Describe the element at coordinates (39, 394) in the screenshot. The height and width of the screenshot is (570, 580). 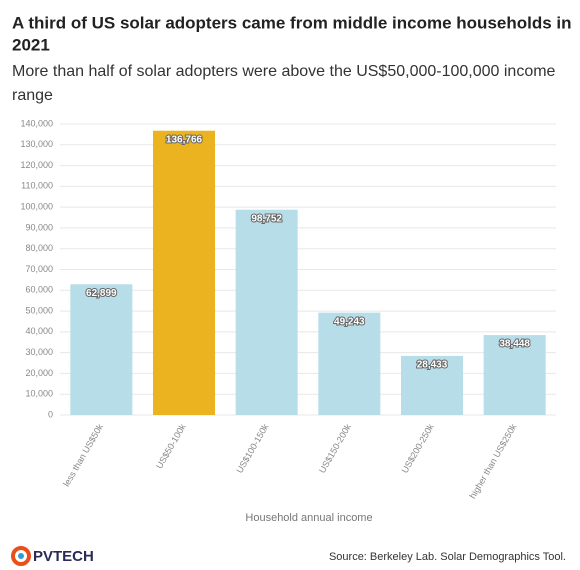
I see `y-tick-label: 10,000` at that location.